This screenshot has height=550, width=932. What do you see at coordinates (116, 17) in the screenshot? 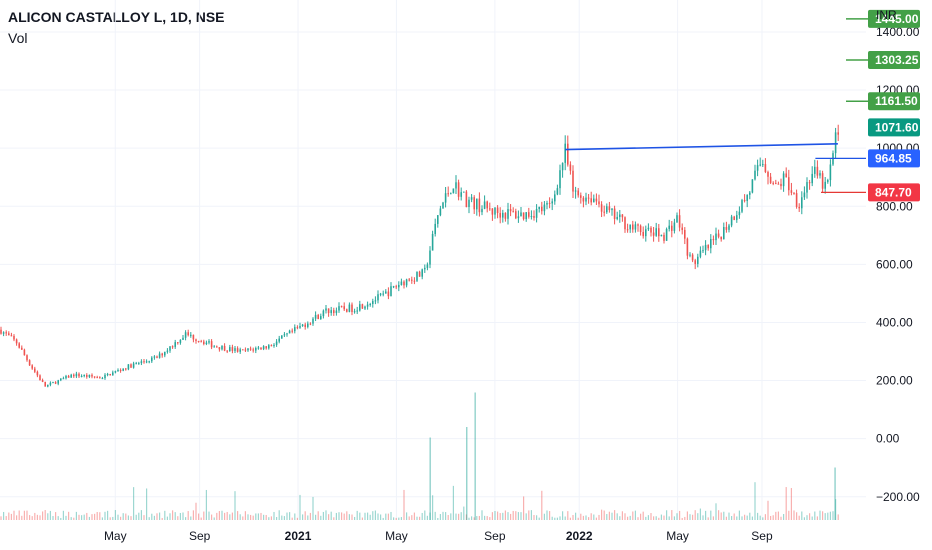
I see `chart-symbol-title: ALICON CASTALLOY L, 1D, NSE` at bounding box center [116, 17].